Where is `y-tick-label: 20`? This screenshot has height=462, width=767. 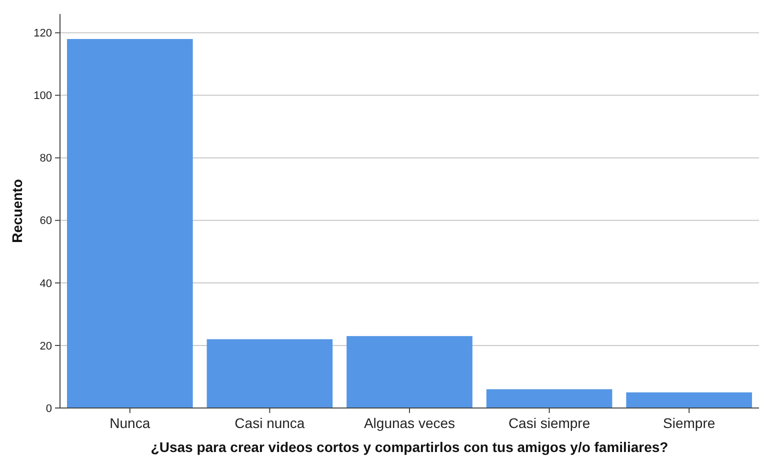
y-tick-label: 20 is located at coordinates (46, 346).